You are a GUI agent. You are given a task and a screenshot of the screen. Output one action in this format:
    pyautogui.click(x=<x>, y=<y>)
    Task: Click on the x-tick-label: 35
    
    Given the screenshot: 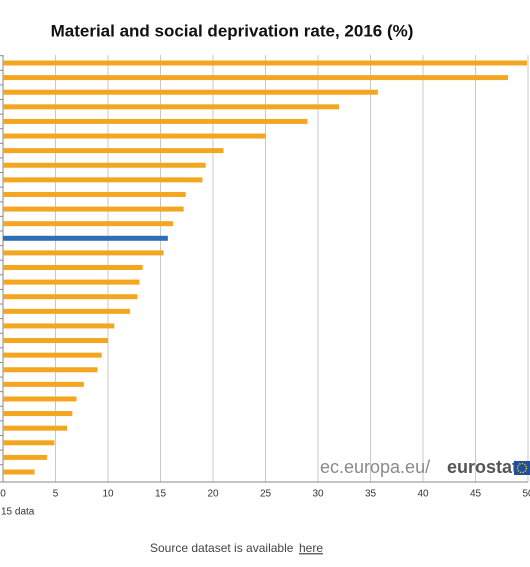 What is the action you would take?
    pyautogui.click(x=371, y=494)
    